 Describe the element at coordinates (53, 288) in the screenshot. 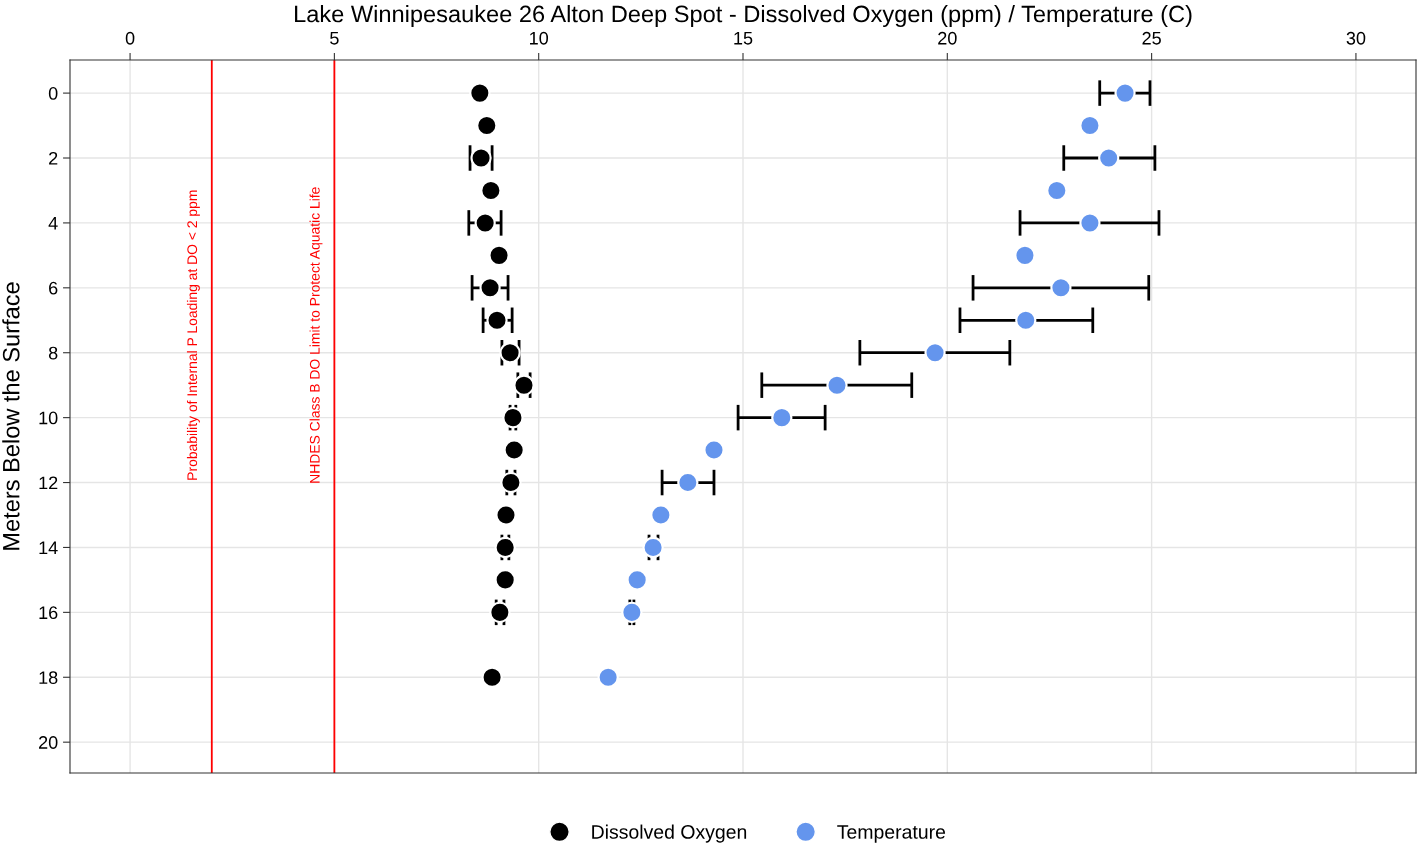

I see `y-tick-label: 6` at that location.